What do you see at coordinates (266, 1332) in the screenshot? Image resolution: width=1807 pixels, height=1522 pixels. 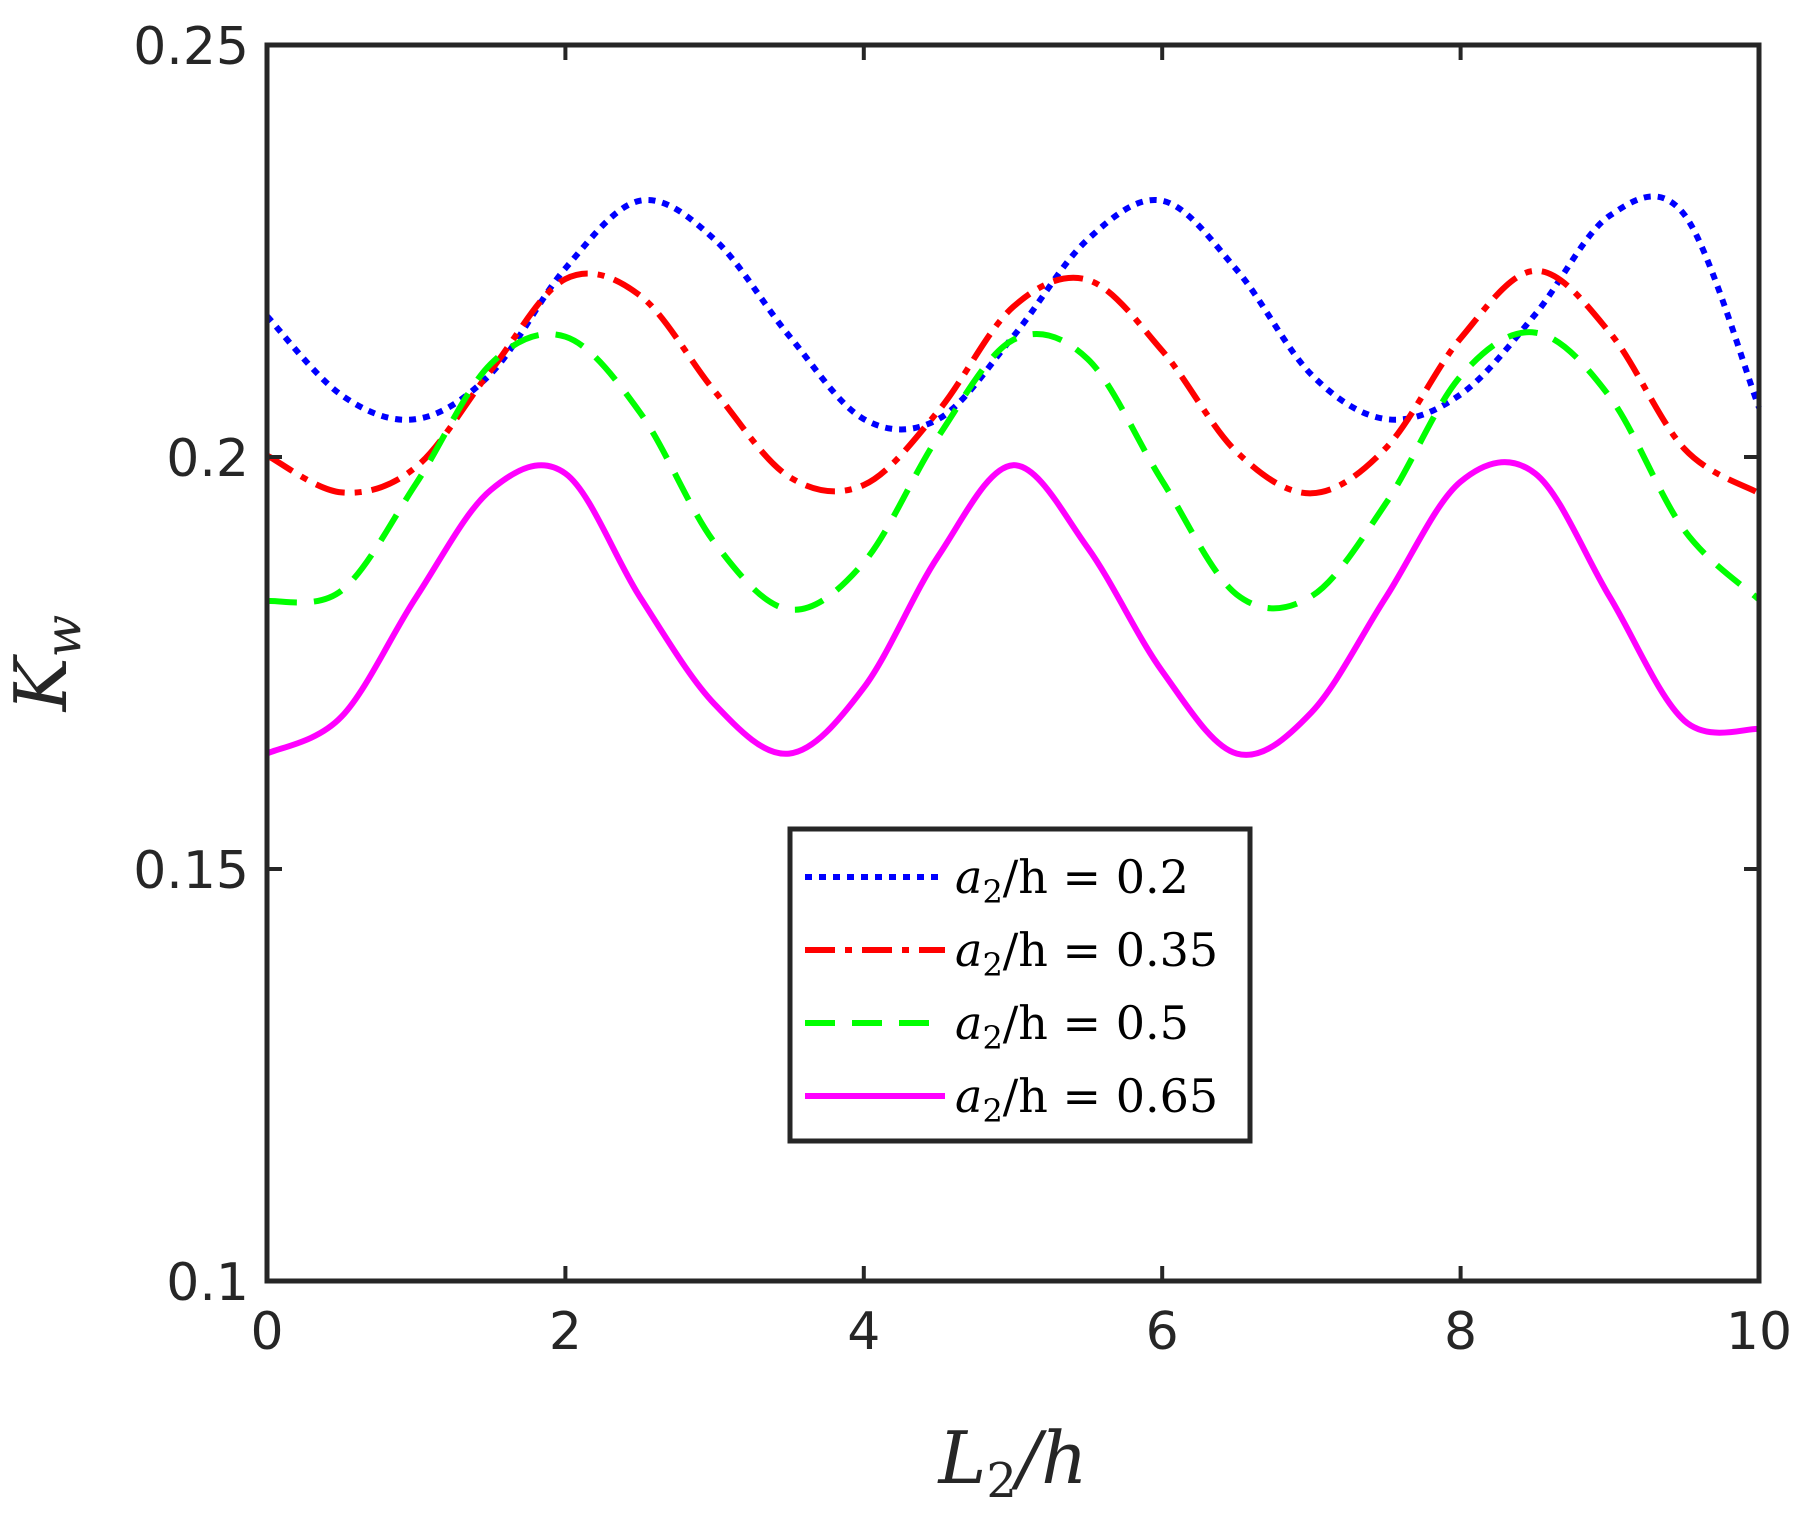 I see `x-tick-label: 0` at bounding box center [266, 1332].